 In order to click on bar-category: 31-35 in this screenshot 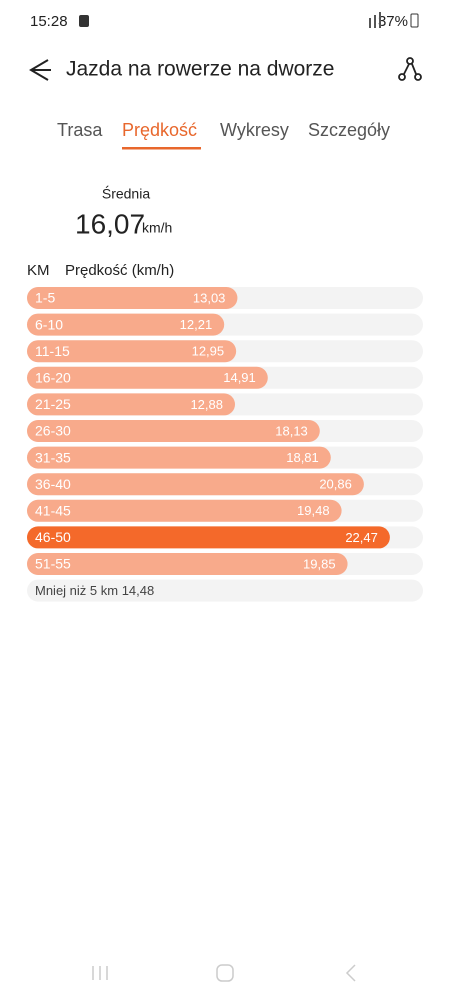, I will do `click(53, 457)`.